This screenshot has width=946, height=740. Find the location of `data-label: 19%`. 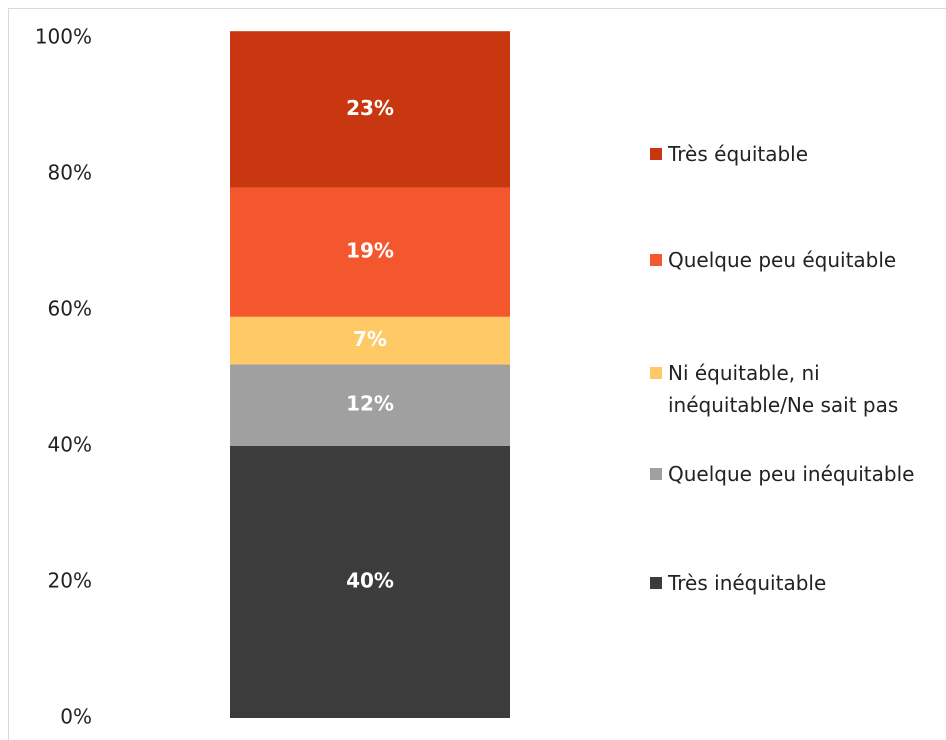

data-label: 19% is located at coordinates (370, 251).